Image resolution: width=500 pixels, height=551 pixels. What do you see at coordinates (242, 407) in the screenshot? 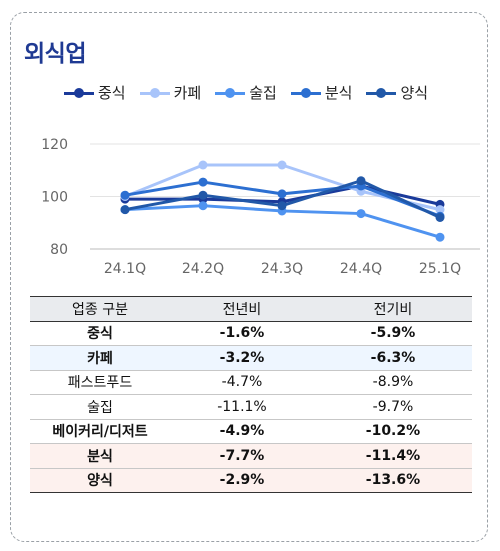
I see `row-yoy: -11.1%` at bounding box center [242, 407].